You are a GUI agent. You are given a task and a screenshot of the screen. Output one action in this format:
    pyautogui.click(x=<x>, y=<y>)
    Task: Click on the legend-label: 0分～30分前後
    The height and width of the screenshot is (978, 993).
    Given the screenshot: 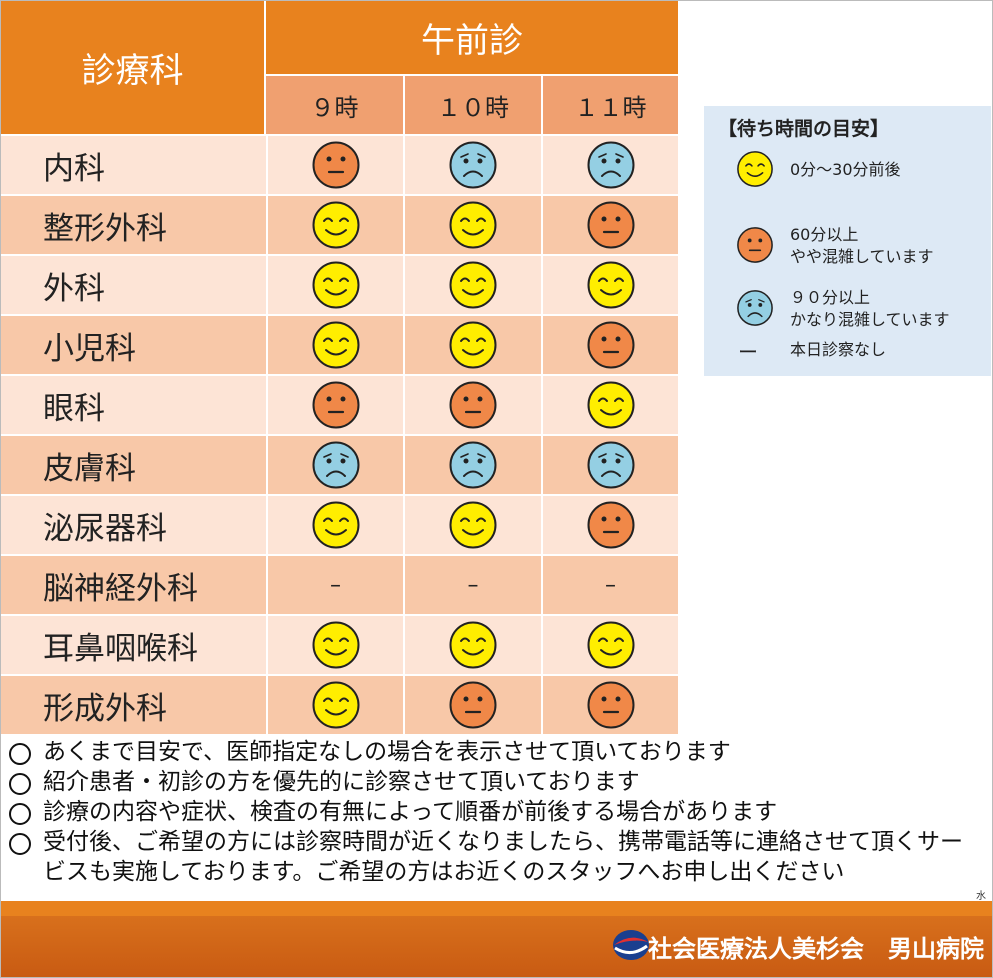 What is the action you would take?
    pyautogui.click(x=845, y=169)
    